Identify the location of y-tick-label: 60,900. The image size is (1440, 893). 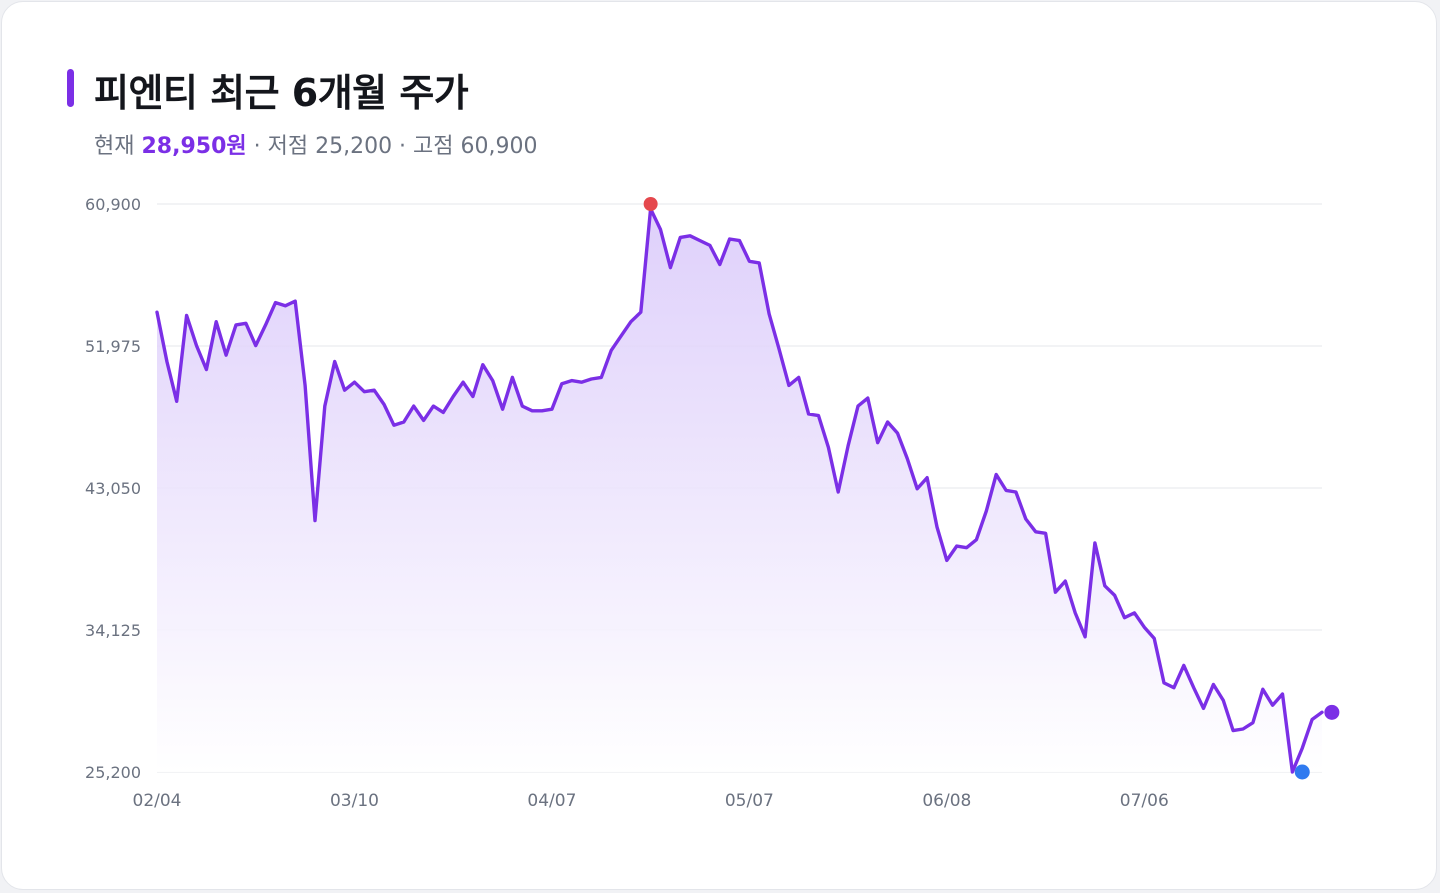
(113, 204).